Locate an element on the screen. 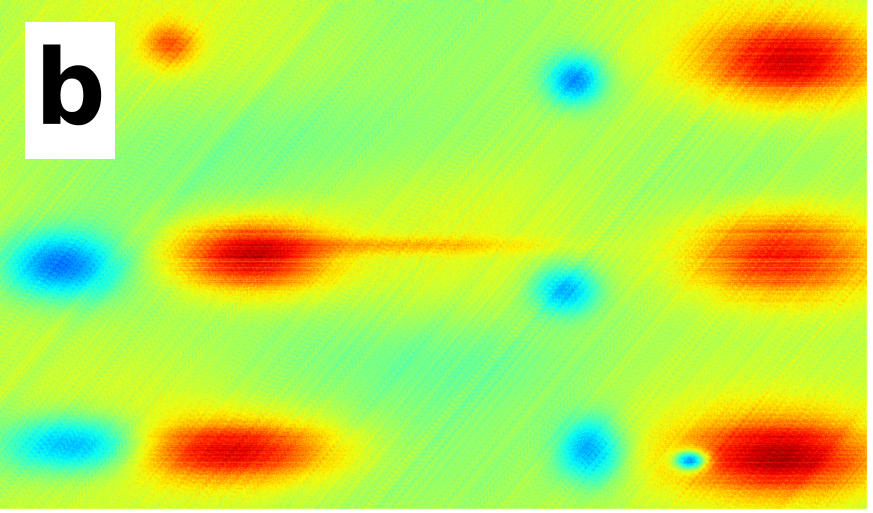  panel-label-text: b is located at coordinates (70, 87).